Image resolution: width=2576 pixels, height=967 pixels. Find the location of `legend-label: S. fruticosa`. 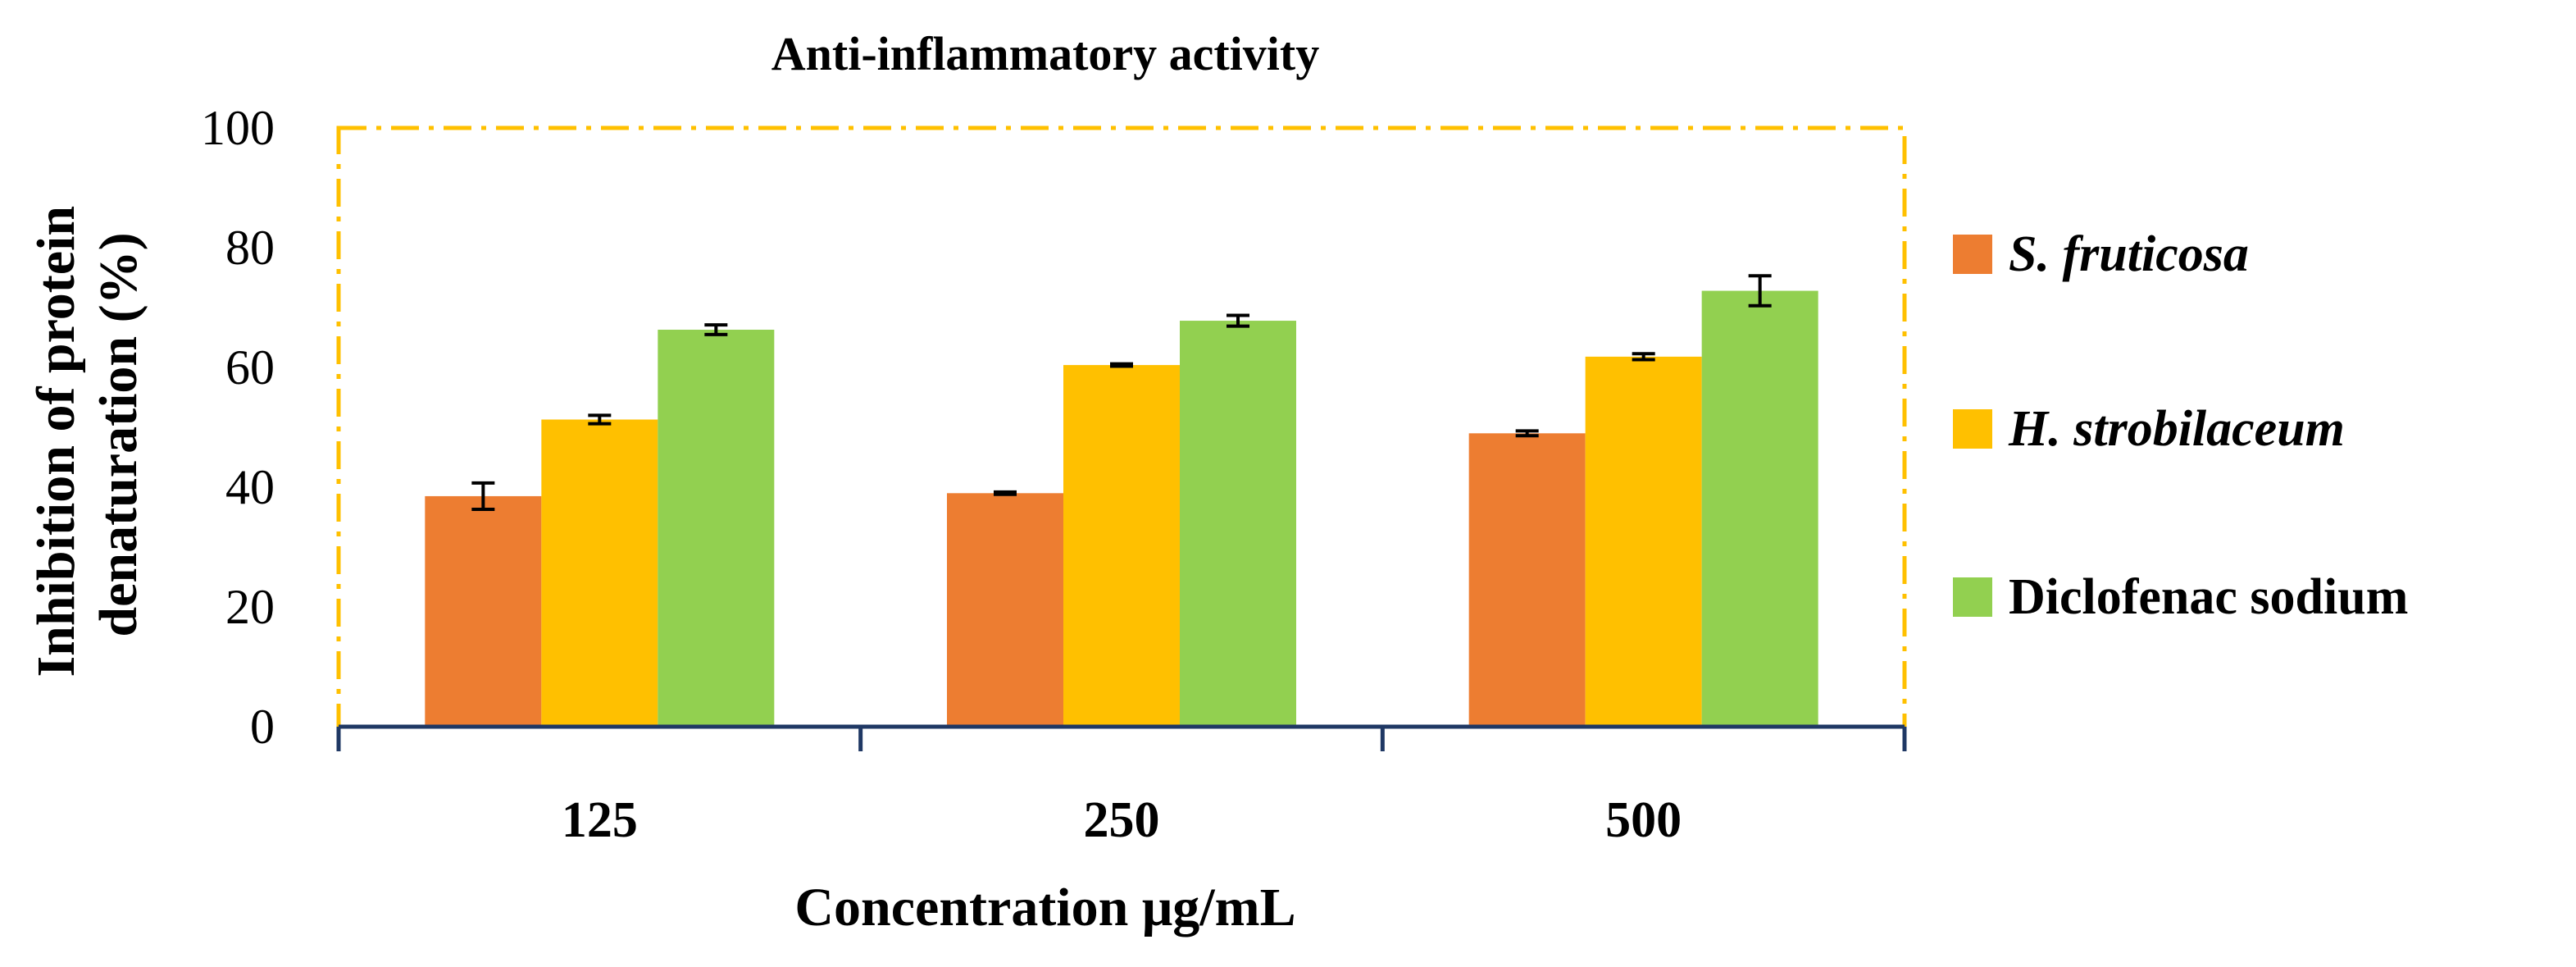

legend-label: S. fruticosa is located at coordinates (2129, 254).